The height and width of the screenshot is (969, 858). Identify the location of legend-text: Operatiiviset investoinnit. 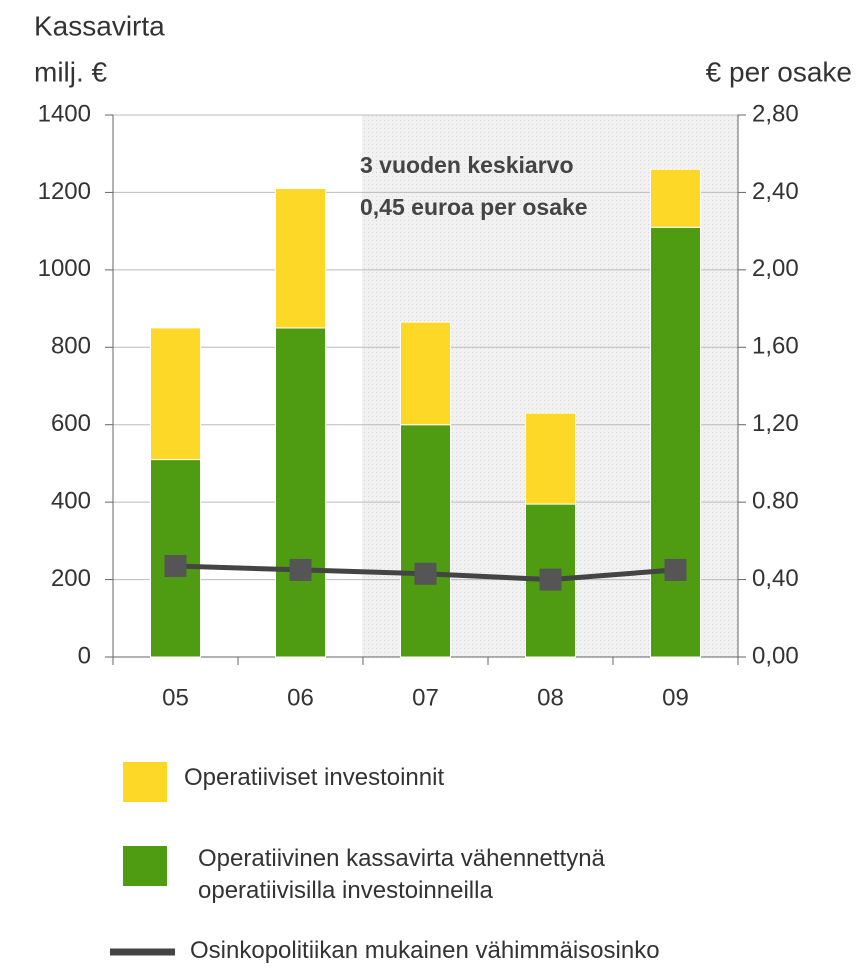
(314, 777).